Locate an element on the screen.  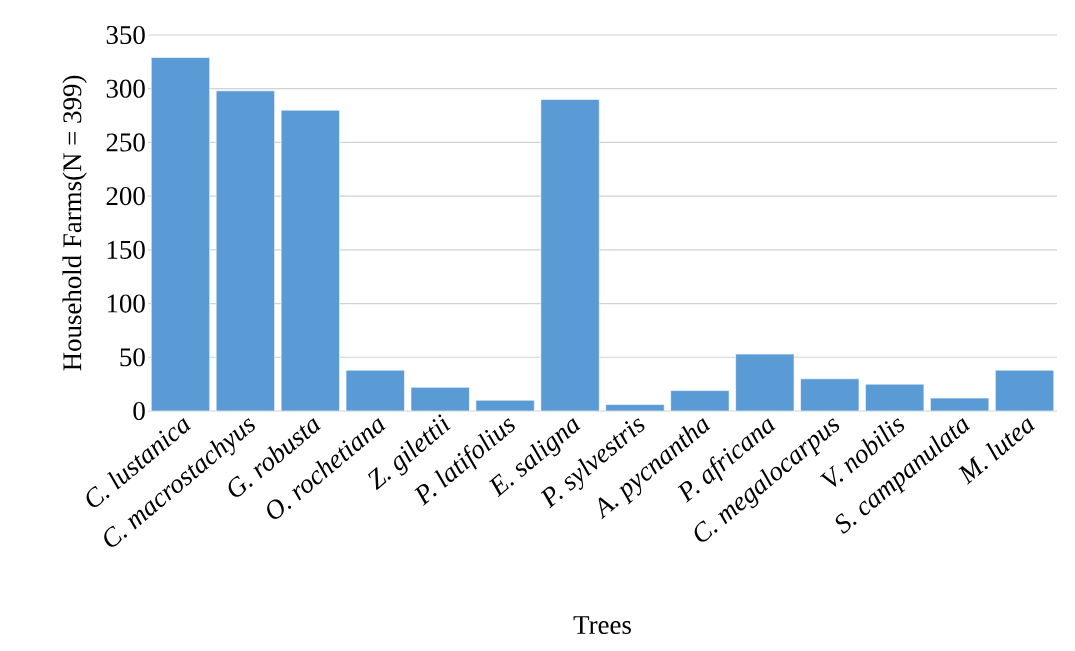
y-axis-title: Household Farms(N = 399) is located at coordinates (74, 223).